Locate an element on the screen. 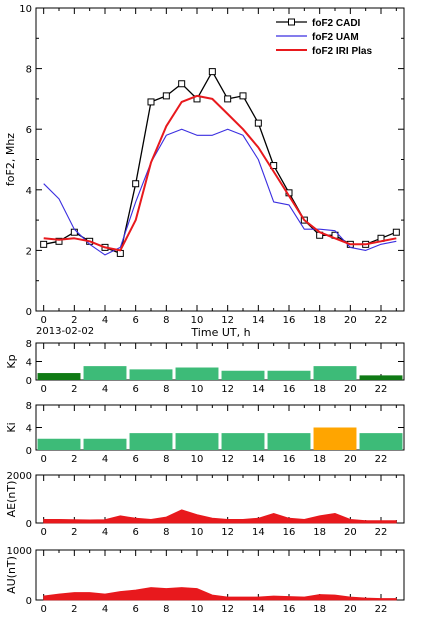 This screenshot has height=626, width=421. date-label: 2013-02-02 is located at coordinates (65, 331).